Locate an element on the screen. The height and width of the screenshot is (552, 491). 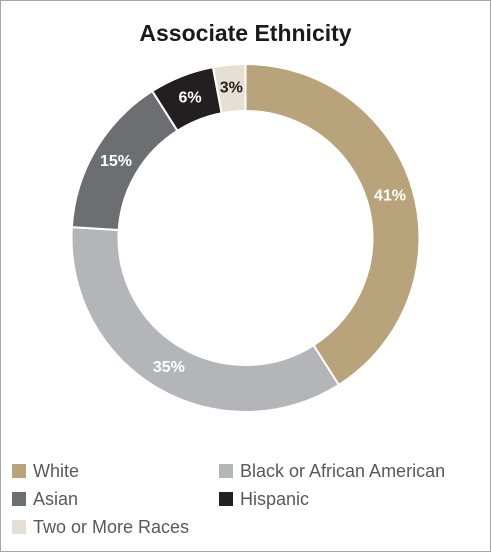
legend-item-two-or-more-races: Two or More Races is located at coordinates (100, 527).